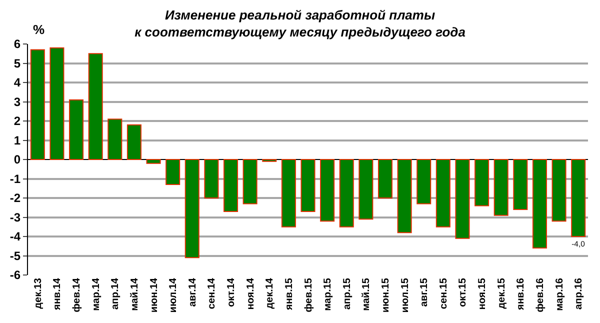 The image size is (600, 323). I want to click on x-tick-label: мар.15, so click(328, 294).